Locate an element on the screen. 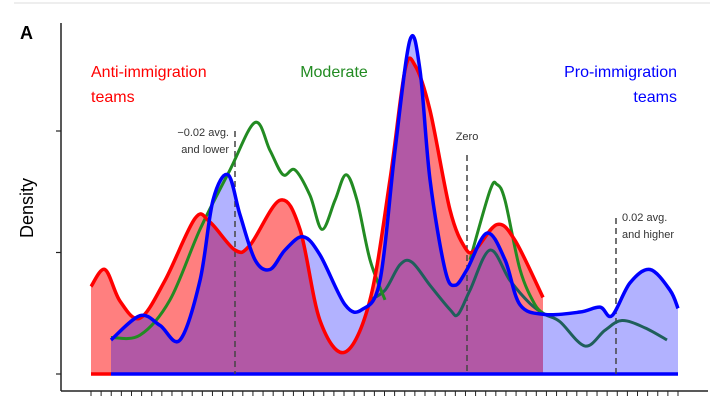  y-axis-label: Density is located at coordinates (27, 208).